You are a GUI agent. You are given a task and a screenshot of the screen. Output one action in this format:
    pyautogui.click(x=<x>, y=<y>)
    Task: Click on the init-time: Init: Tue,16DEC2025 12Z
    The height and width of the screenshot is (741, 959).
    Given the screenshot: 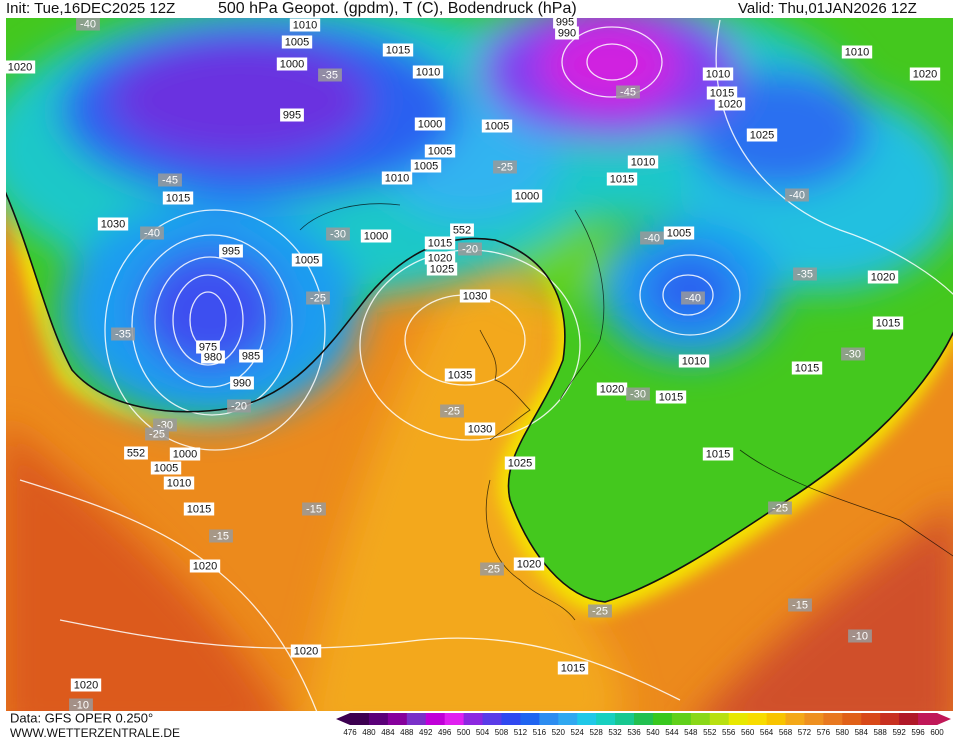 What is the action you would take?
    pyautogui.click(x=90, y=8)
    